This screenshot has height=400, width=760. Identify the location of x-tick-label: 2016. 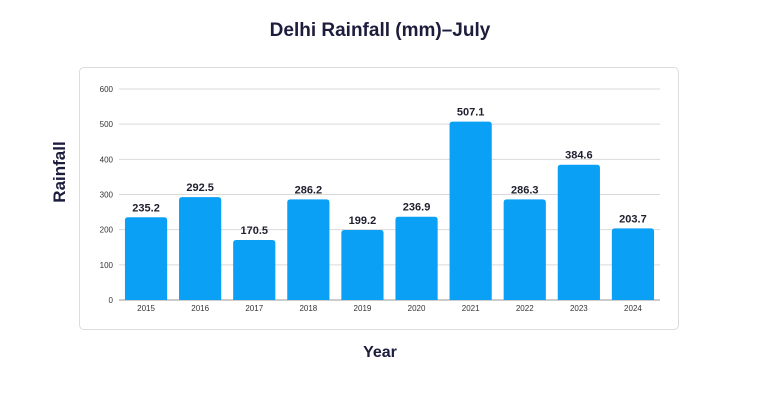
(200, 308).